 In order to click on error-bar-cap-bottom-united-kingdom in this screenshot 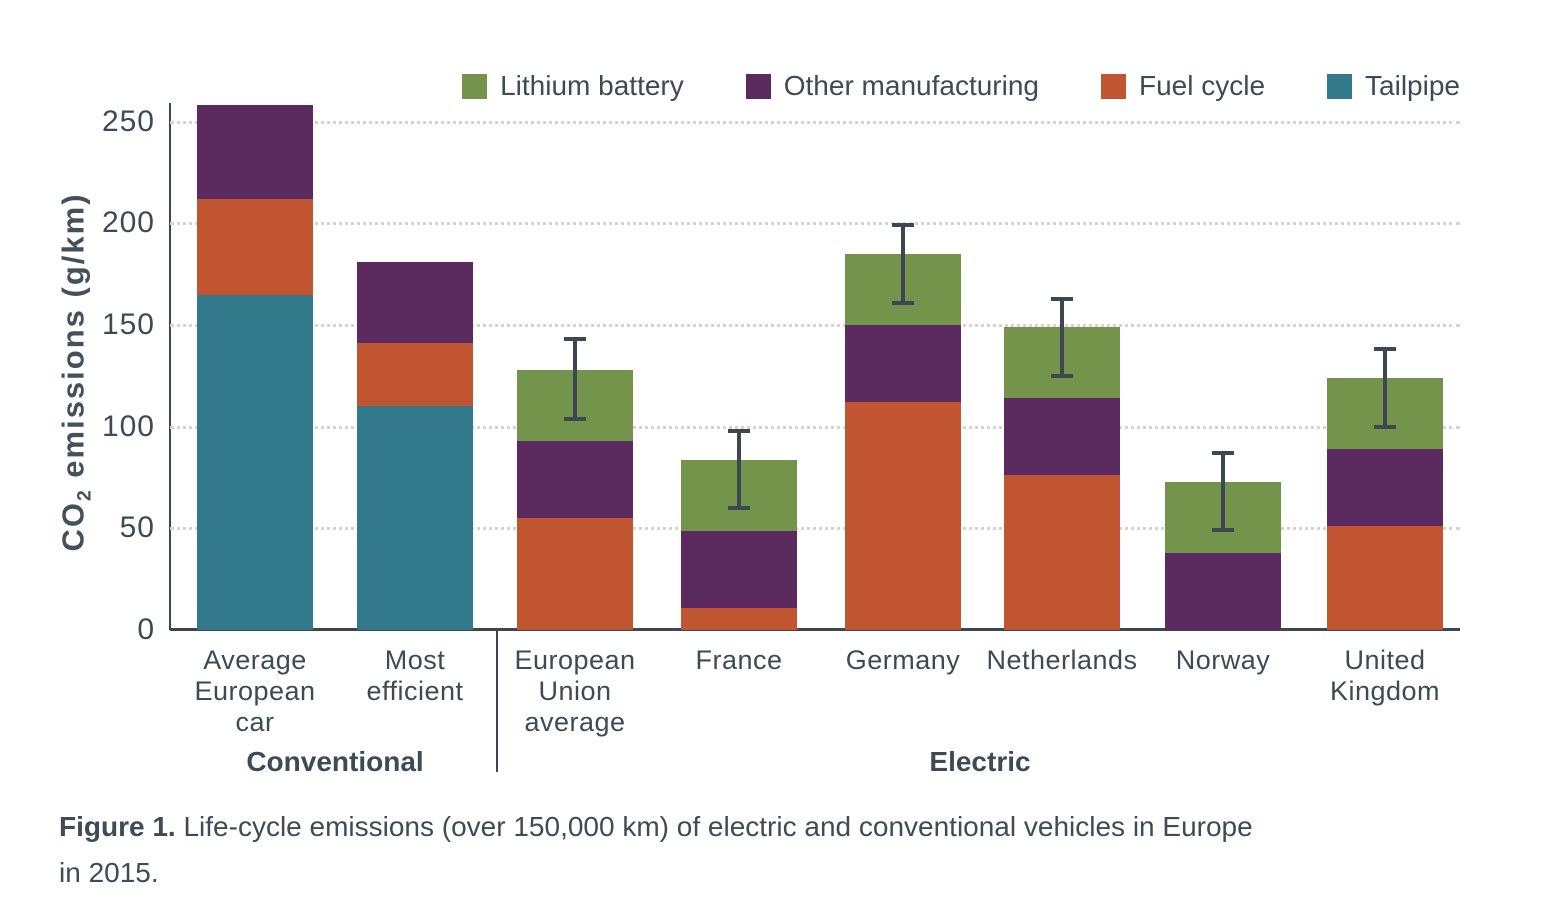, I will do `click(1385, 426)`.